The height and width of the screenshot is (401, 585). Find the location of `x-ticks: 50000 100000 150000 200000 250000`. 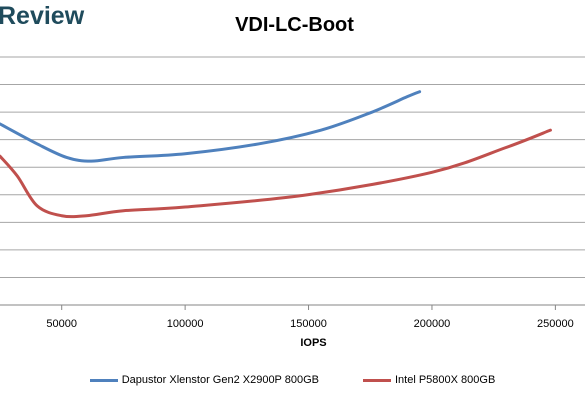

x-ticks: 50000 100000 150000 200000 250000 is located at coordinates (310, 317).